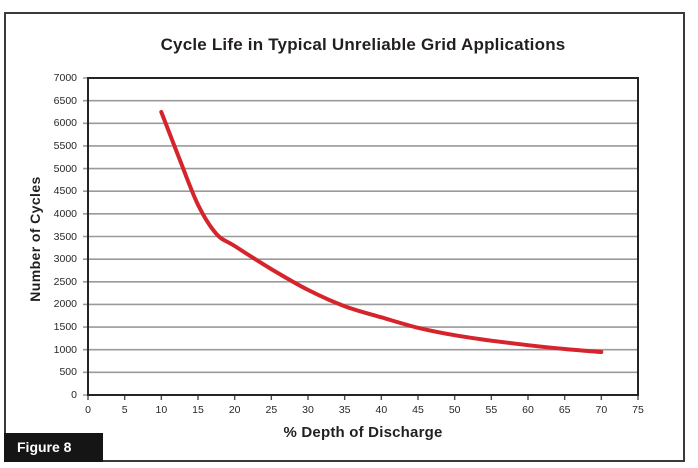 This screenshot has width=698, height=468. I want to click on x-tick-label-45: 45, so click(418, 410).